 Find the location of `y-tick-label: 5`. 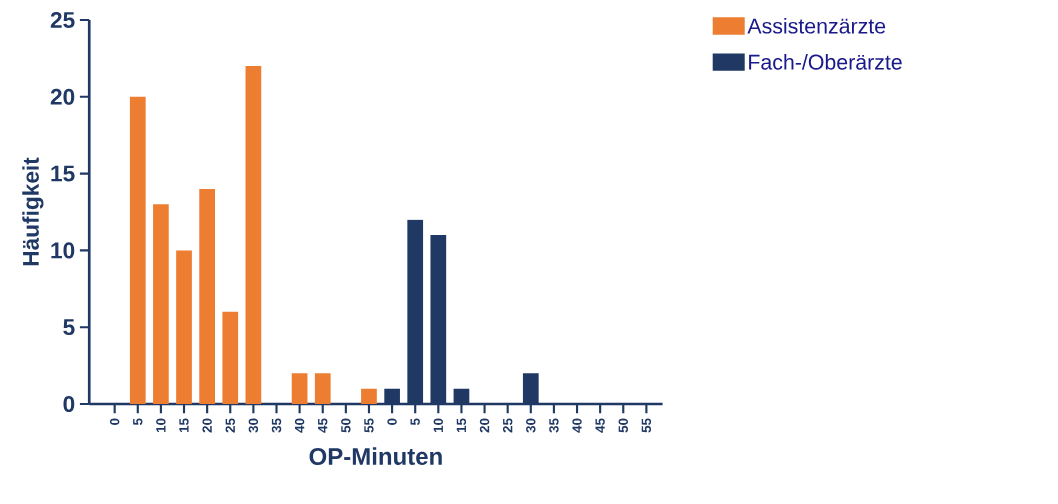

y-tick-label: 5 is located at coordinates (69, 327).